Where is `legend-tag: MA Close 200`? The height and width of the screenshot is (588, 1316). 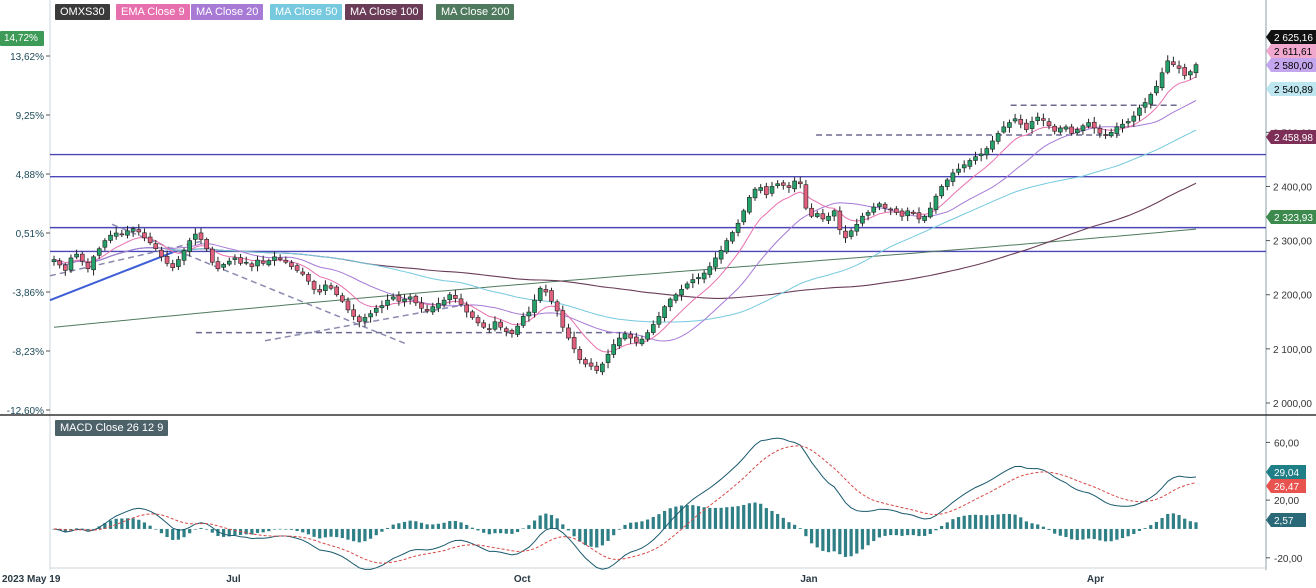 legend-tag: MA Close 200 is located at coordinates (475, 12).